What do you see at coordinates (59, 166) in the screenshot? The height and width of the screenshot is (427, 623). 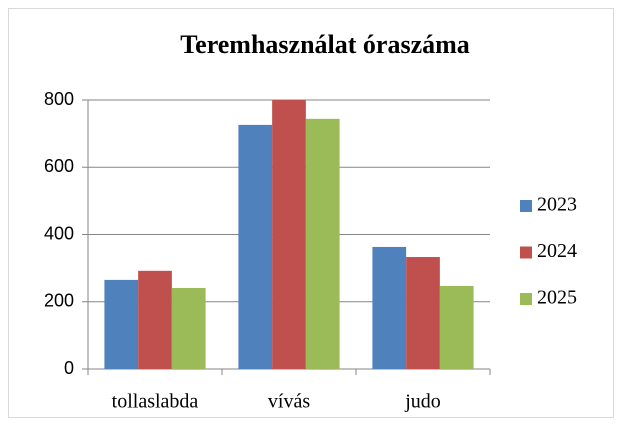 I see `y-tick-label: 600` at bounding box center [59, 166].